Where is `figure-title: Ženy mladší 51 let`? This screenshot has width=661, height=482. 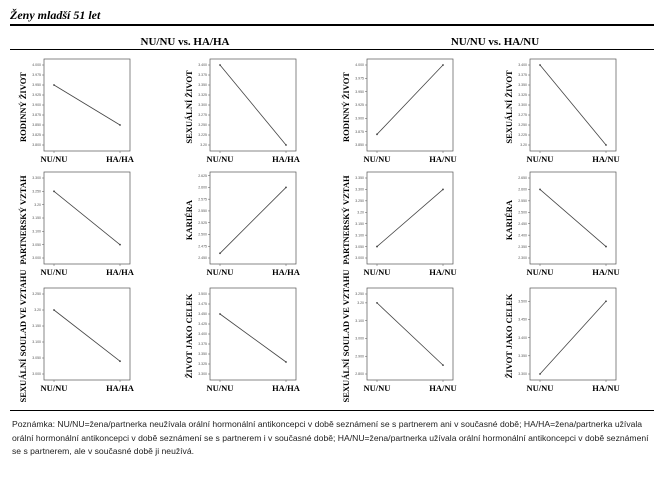 figure-title: Ženy mladší 51 let is located at coordinates (55, 15).